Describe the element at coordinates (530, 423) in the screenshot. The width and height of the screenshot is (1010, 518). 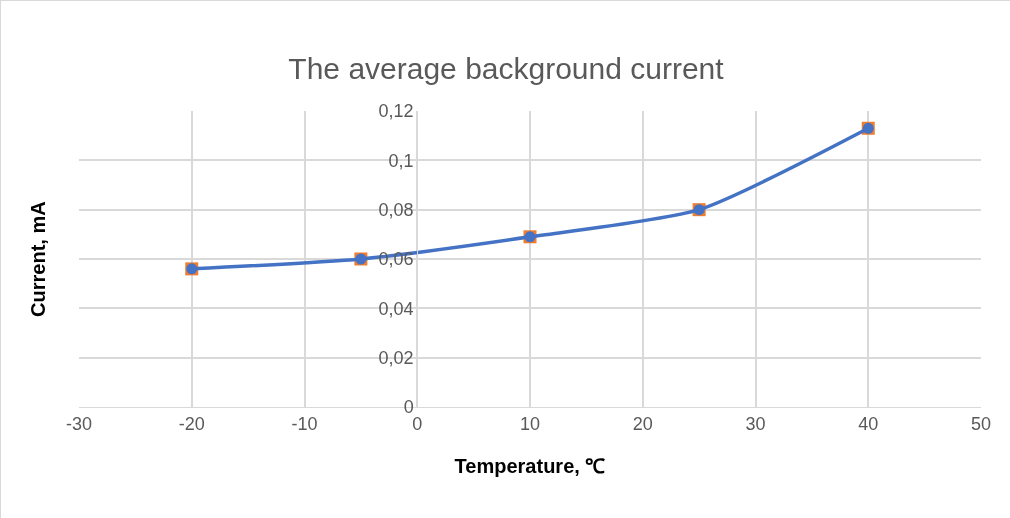
I see `x-tick-label: 10` at that location.